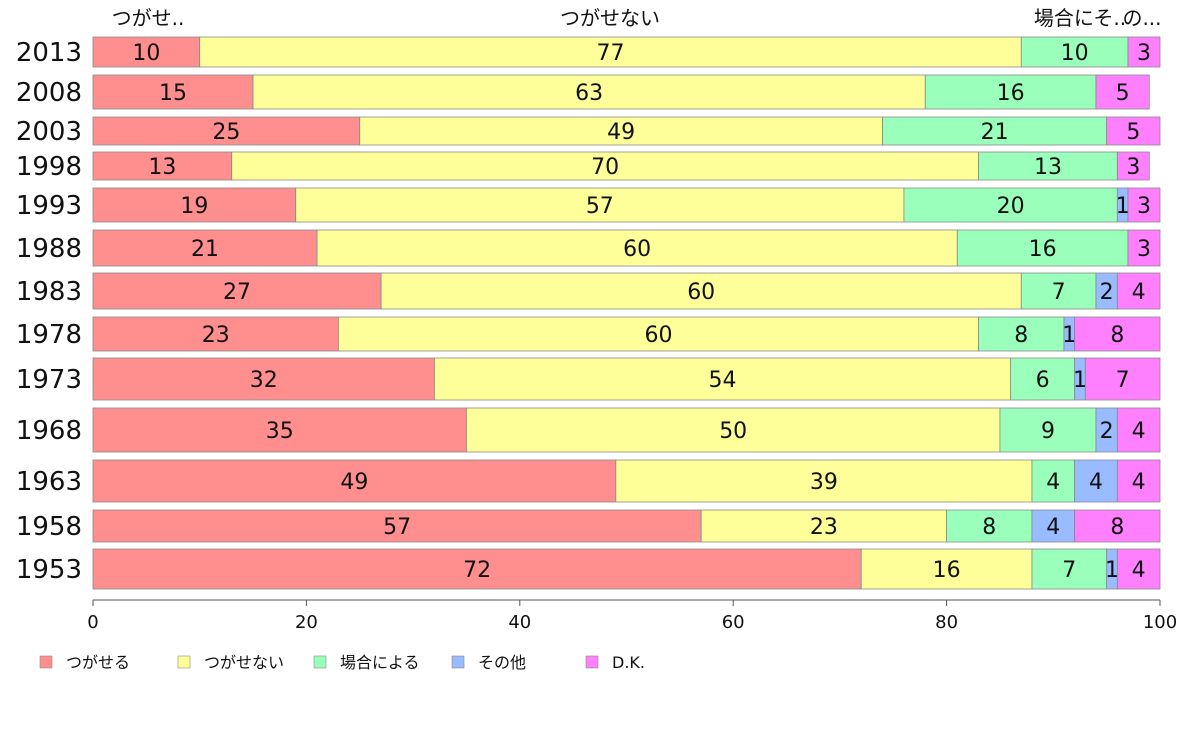 Image resolution: width=1188 pixels, height=736 pixels. I want to click on data-label: 9, so click(1048, 431).